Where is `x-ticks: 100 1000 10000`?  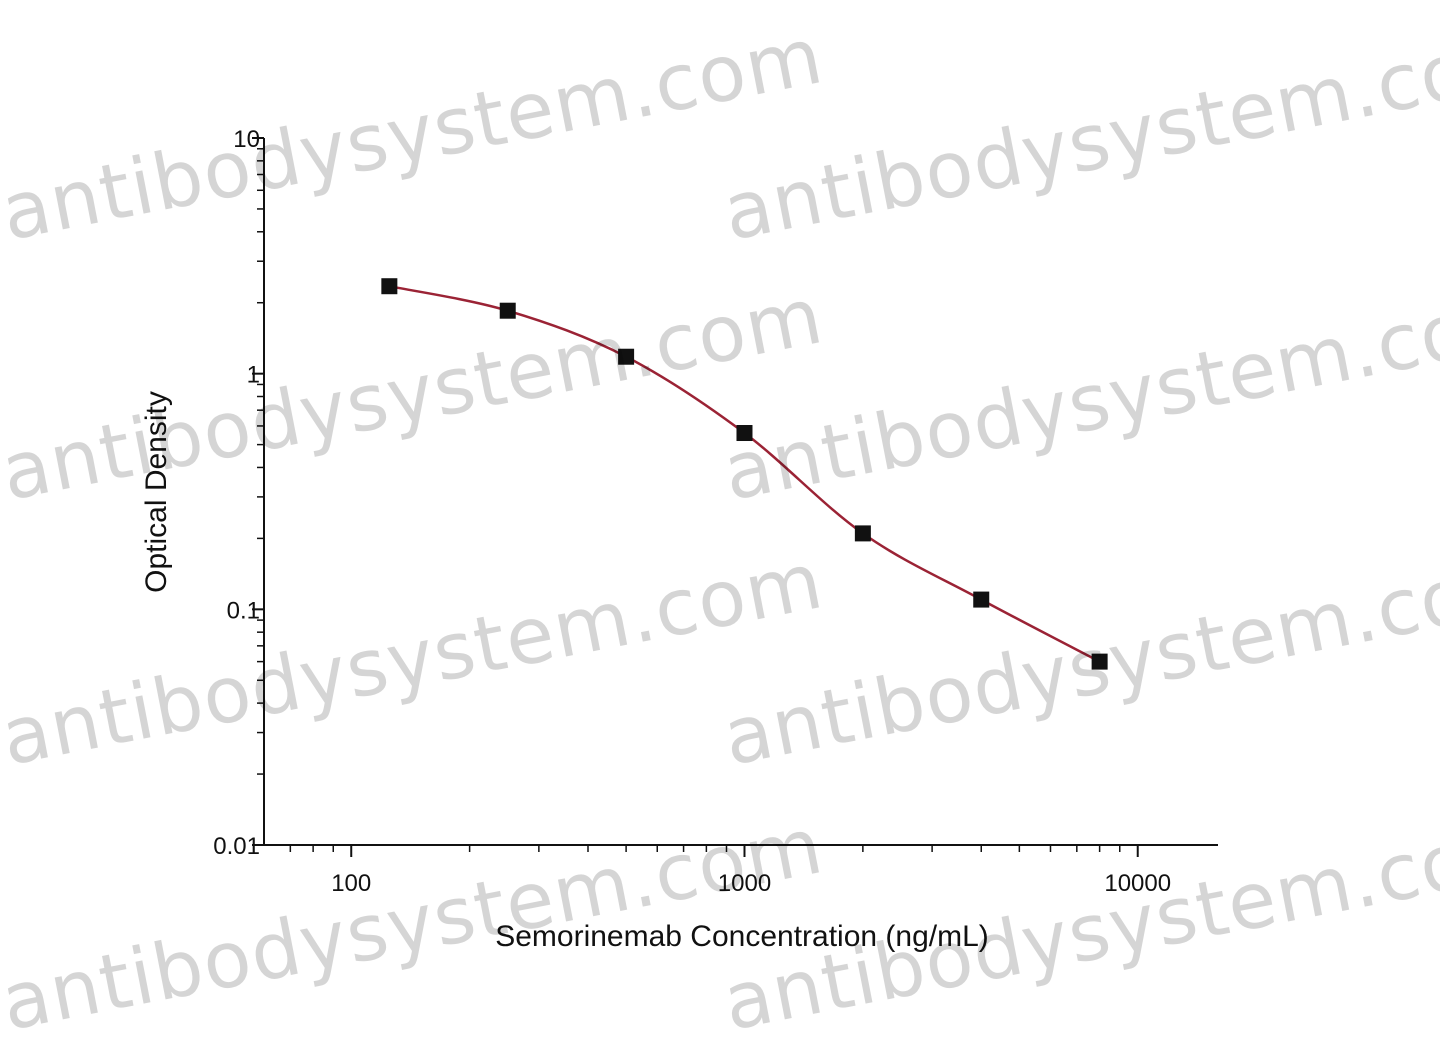
x-ticks: 100 1000 10000 is located at coordinates (730, 871).